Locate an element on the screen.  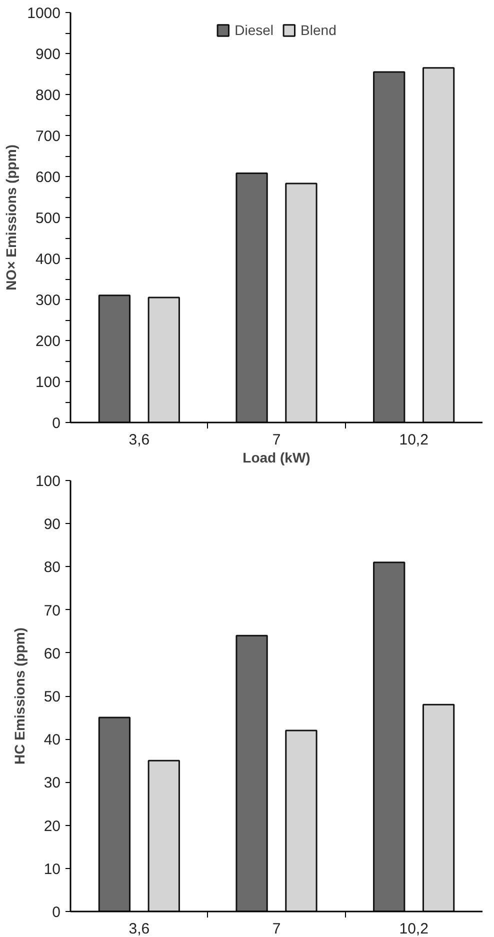
legend-label: Blend is located at coordinates (318, 30).